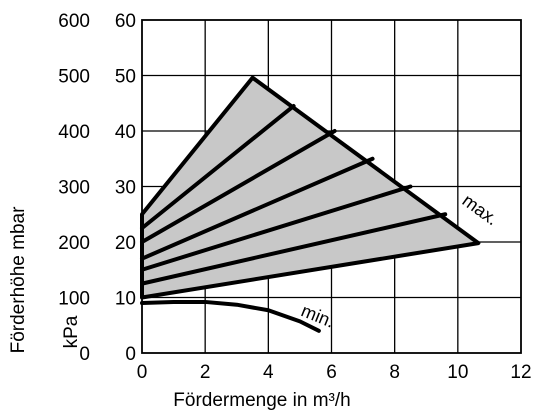 The height and width of the screenshot is (414, 538). I want to click on y-tick-label-mbar: 600, so click(74, 21).